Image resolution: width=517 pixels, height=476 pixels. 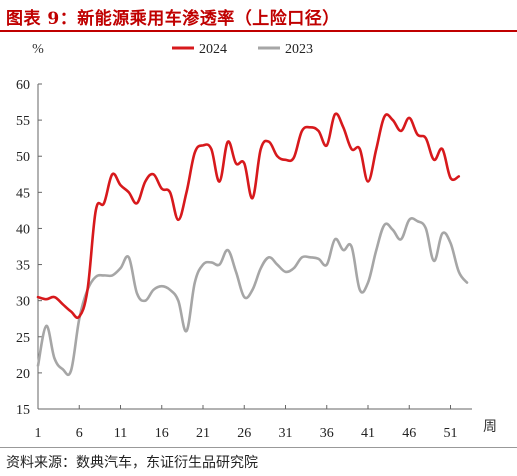 What do you see at coordinates (23, 302) in the screenshot?
I see `y-tick-label: 30` at bounding box center [23, 302].